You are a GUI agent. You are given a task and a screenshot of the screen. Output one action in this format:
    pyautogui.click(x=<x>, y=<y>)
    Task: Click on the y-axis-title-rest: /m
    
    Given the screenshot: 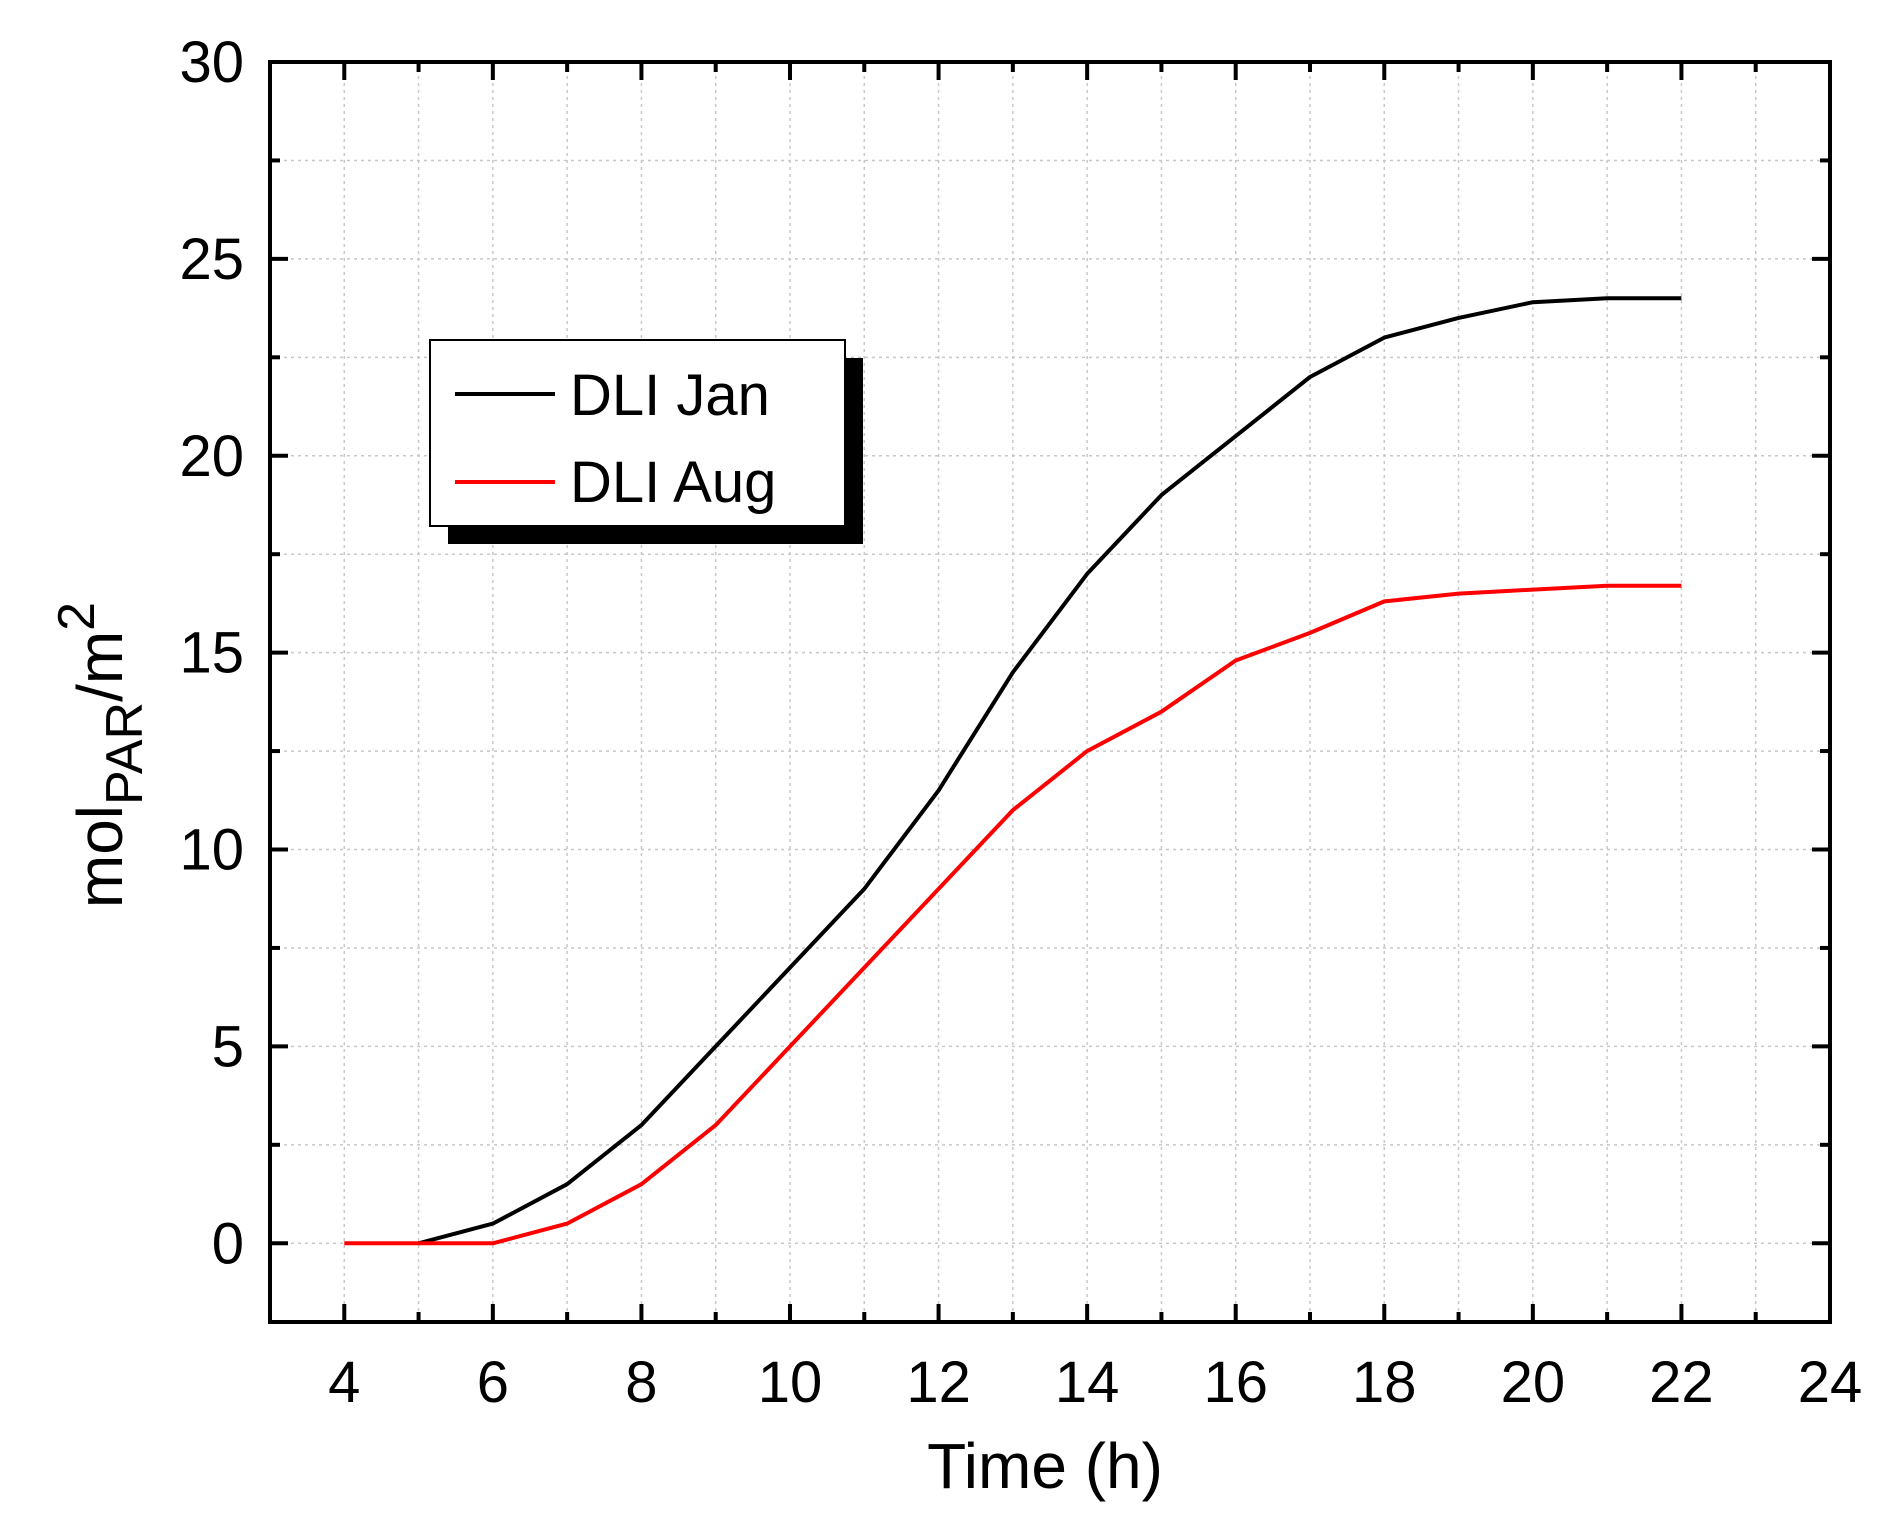 What is the action you would take?
    pyautogui.click(x=100, y=666)
    